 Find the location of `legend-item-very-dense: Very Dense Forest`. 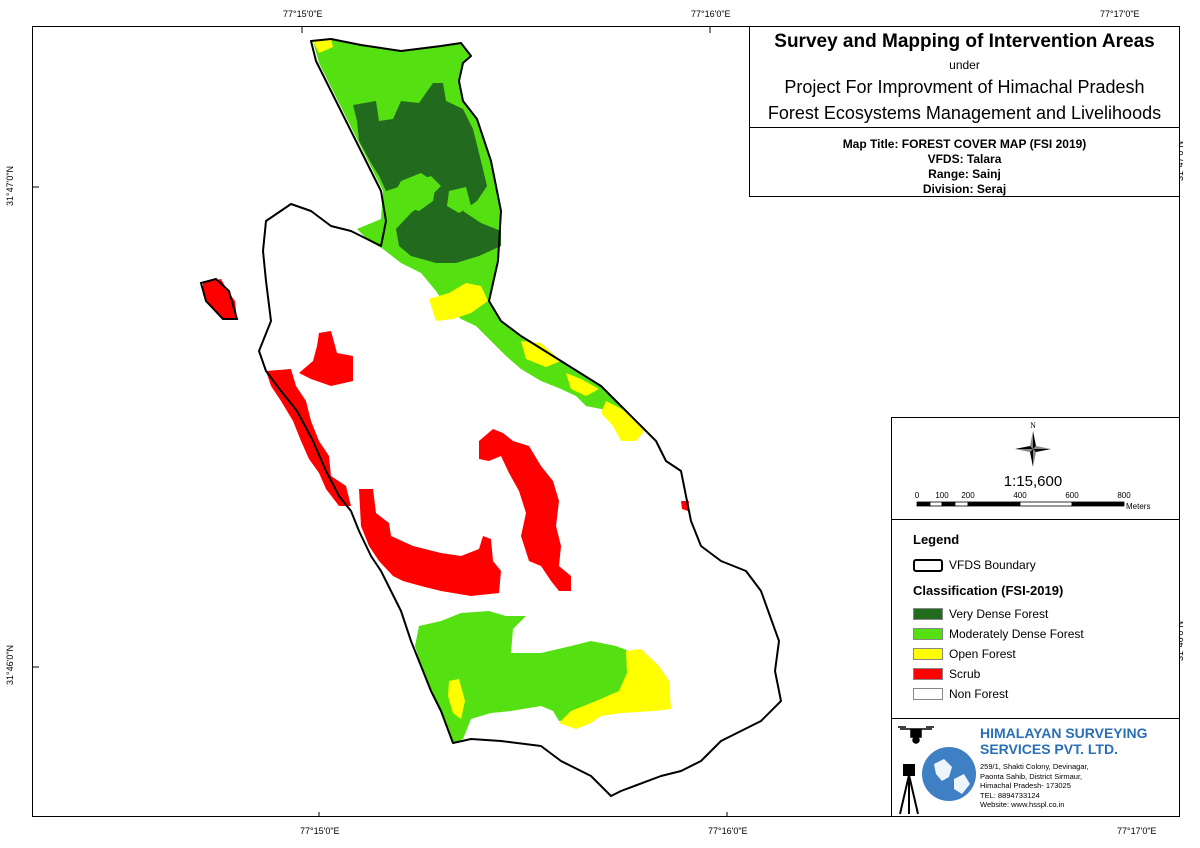

legend-item-very-dense: Very Dense Forest is located at coordinates (1046, 614).